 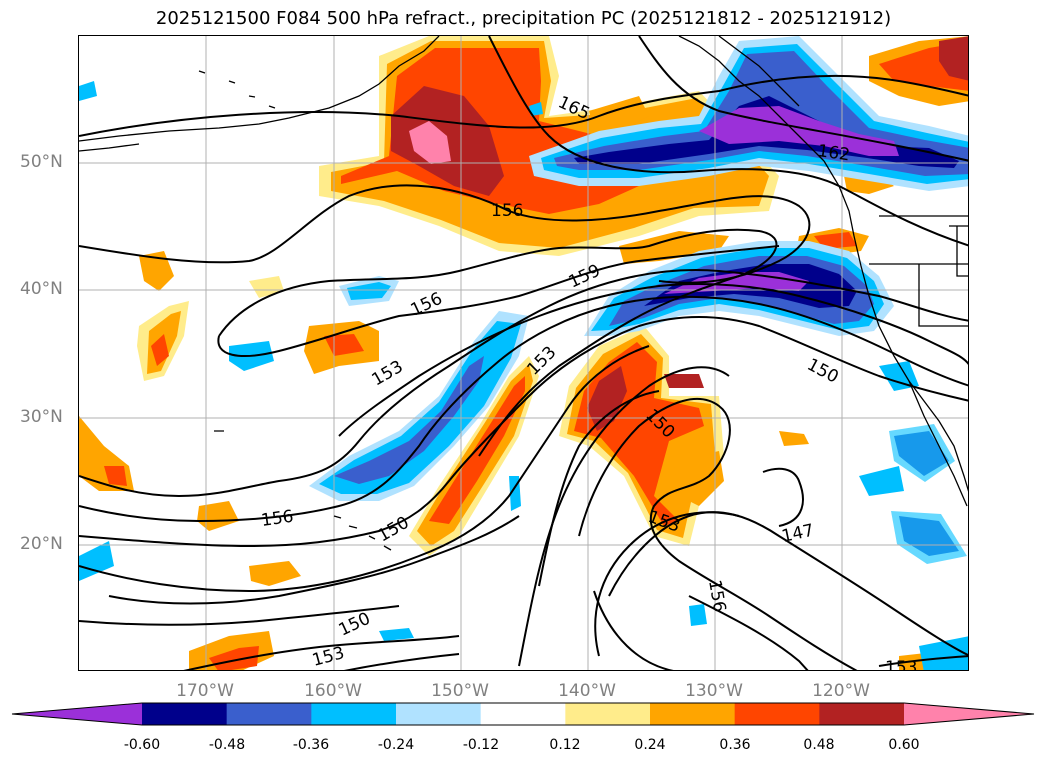 What do you see at coordinates (650, 745) in the screenshot?
I see `colorbar-tick: 0.24` at bounding box center [650, 745].